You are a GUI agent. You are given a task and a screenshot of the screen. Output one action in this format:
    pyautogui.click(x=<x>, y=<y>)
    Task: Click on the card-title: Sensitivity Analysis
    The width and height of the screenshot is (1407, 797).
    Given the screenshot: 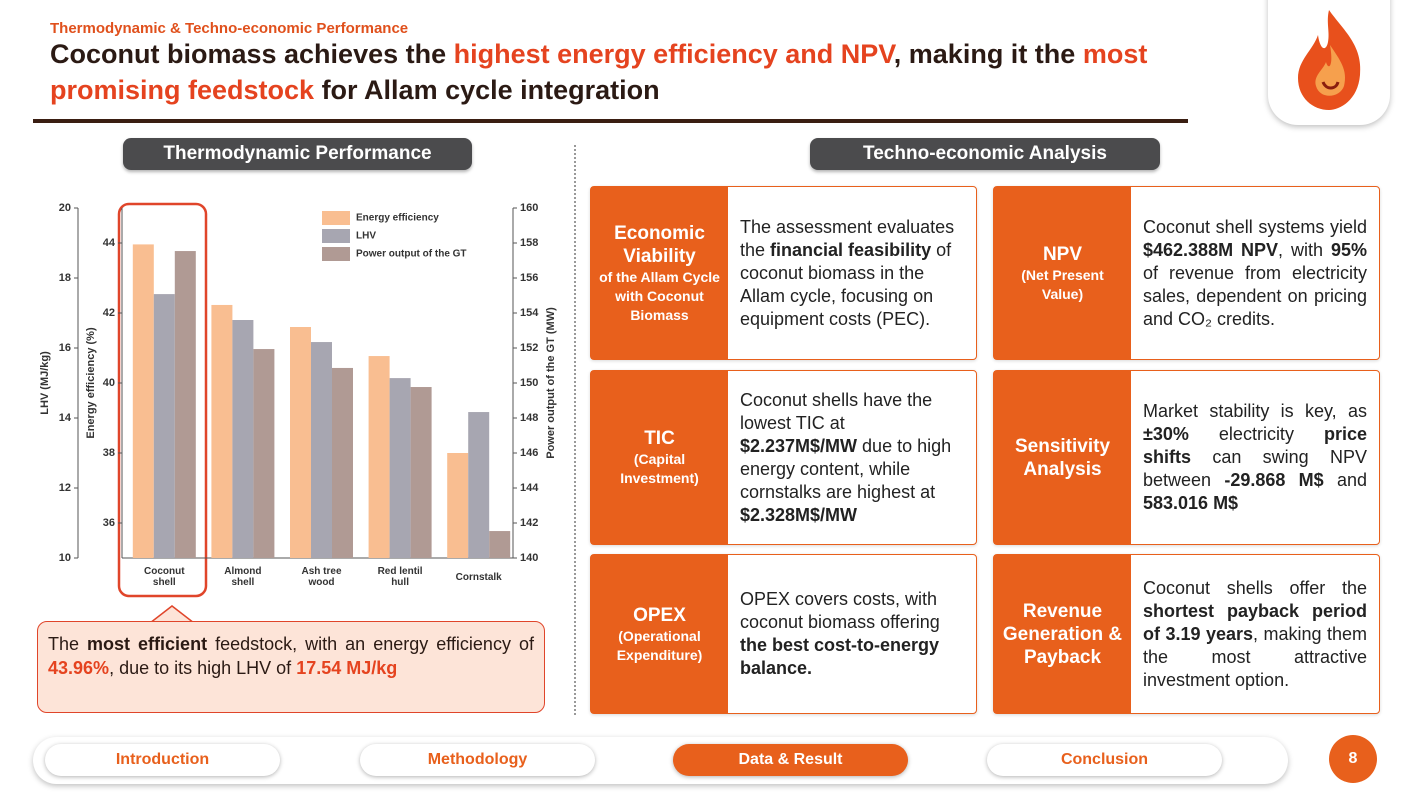 What is the action you would take?
    pyautogui.click(x=1062, y=457)
    